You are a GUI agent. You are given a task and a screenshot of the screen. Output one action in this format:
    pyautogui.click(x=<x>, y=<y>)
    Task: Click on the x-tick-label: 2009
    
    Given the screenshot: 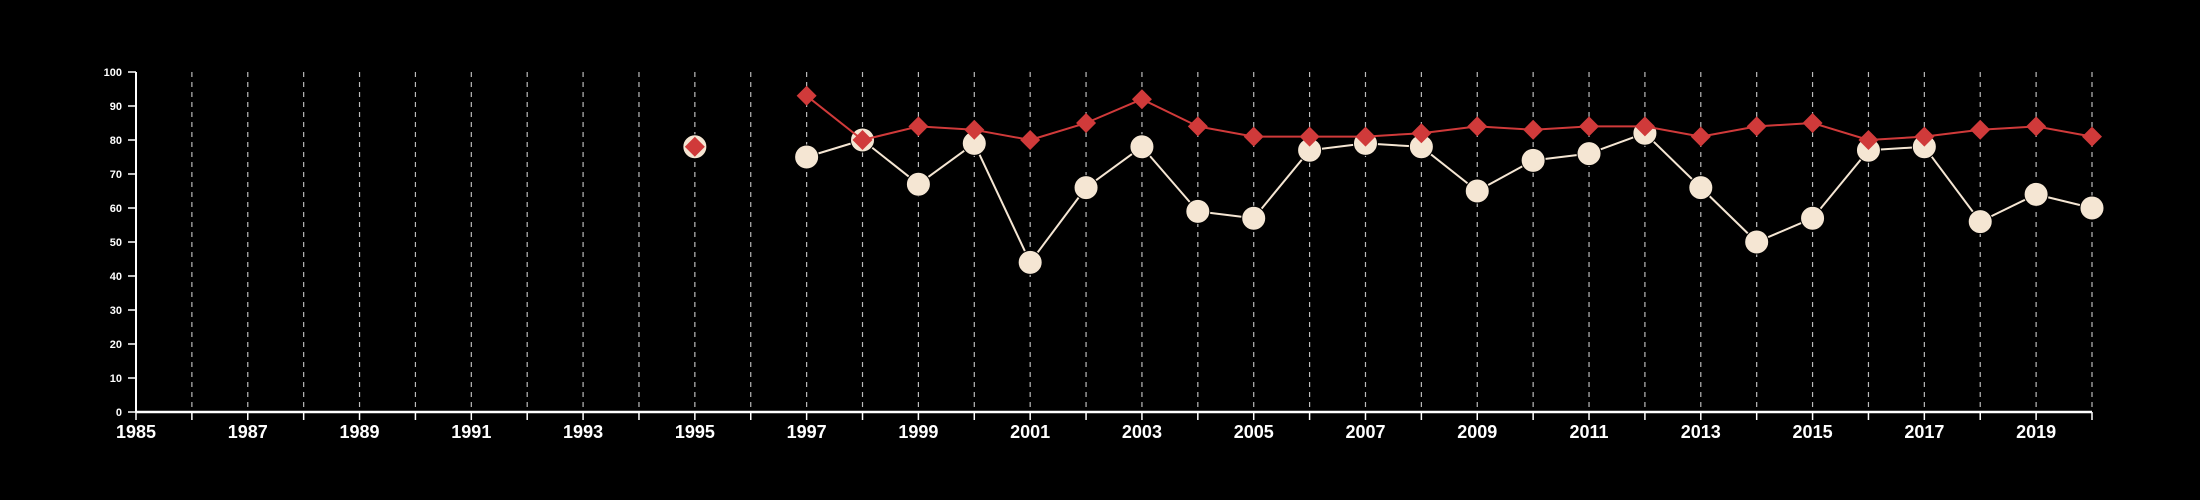 What is the action you would take?
    pyautogui.click(x=1477, y=432)
    